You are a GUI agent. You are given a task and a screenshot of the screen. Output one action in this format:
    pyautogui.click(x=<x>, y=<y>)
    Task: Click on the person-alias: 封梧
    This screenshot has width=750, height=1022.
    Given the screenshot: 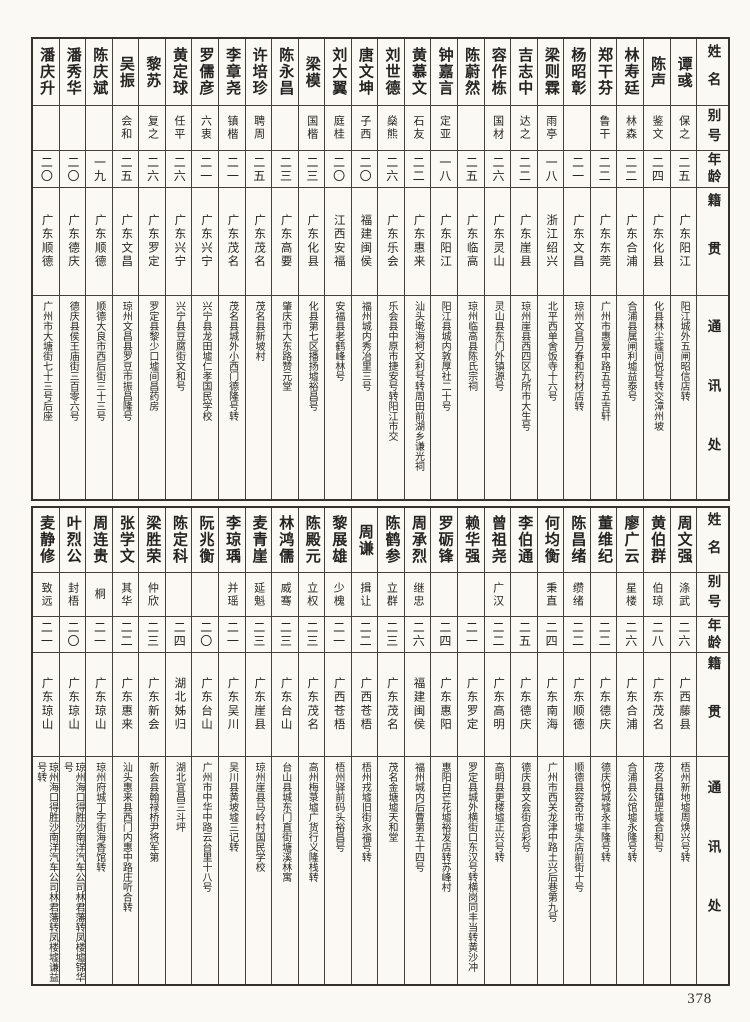 What is the action you would take?
    pyautogui.click(x=72, y=594)
    